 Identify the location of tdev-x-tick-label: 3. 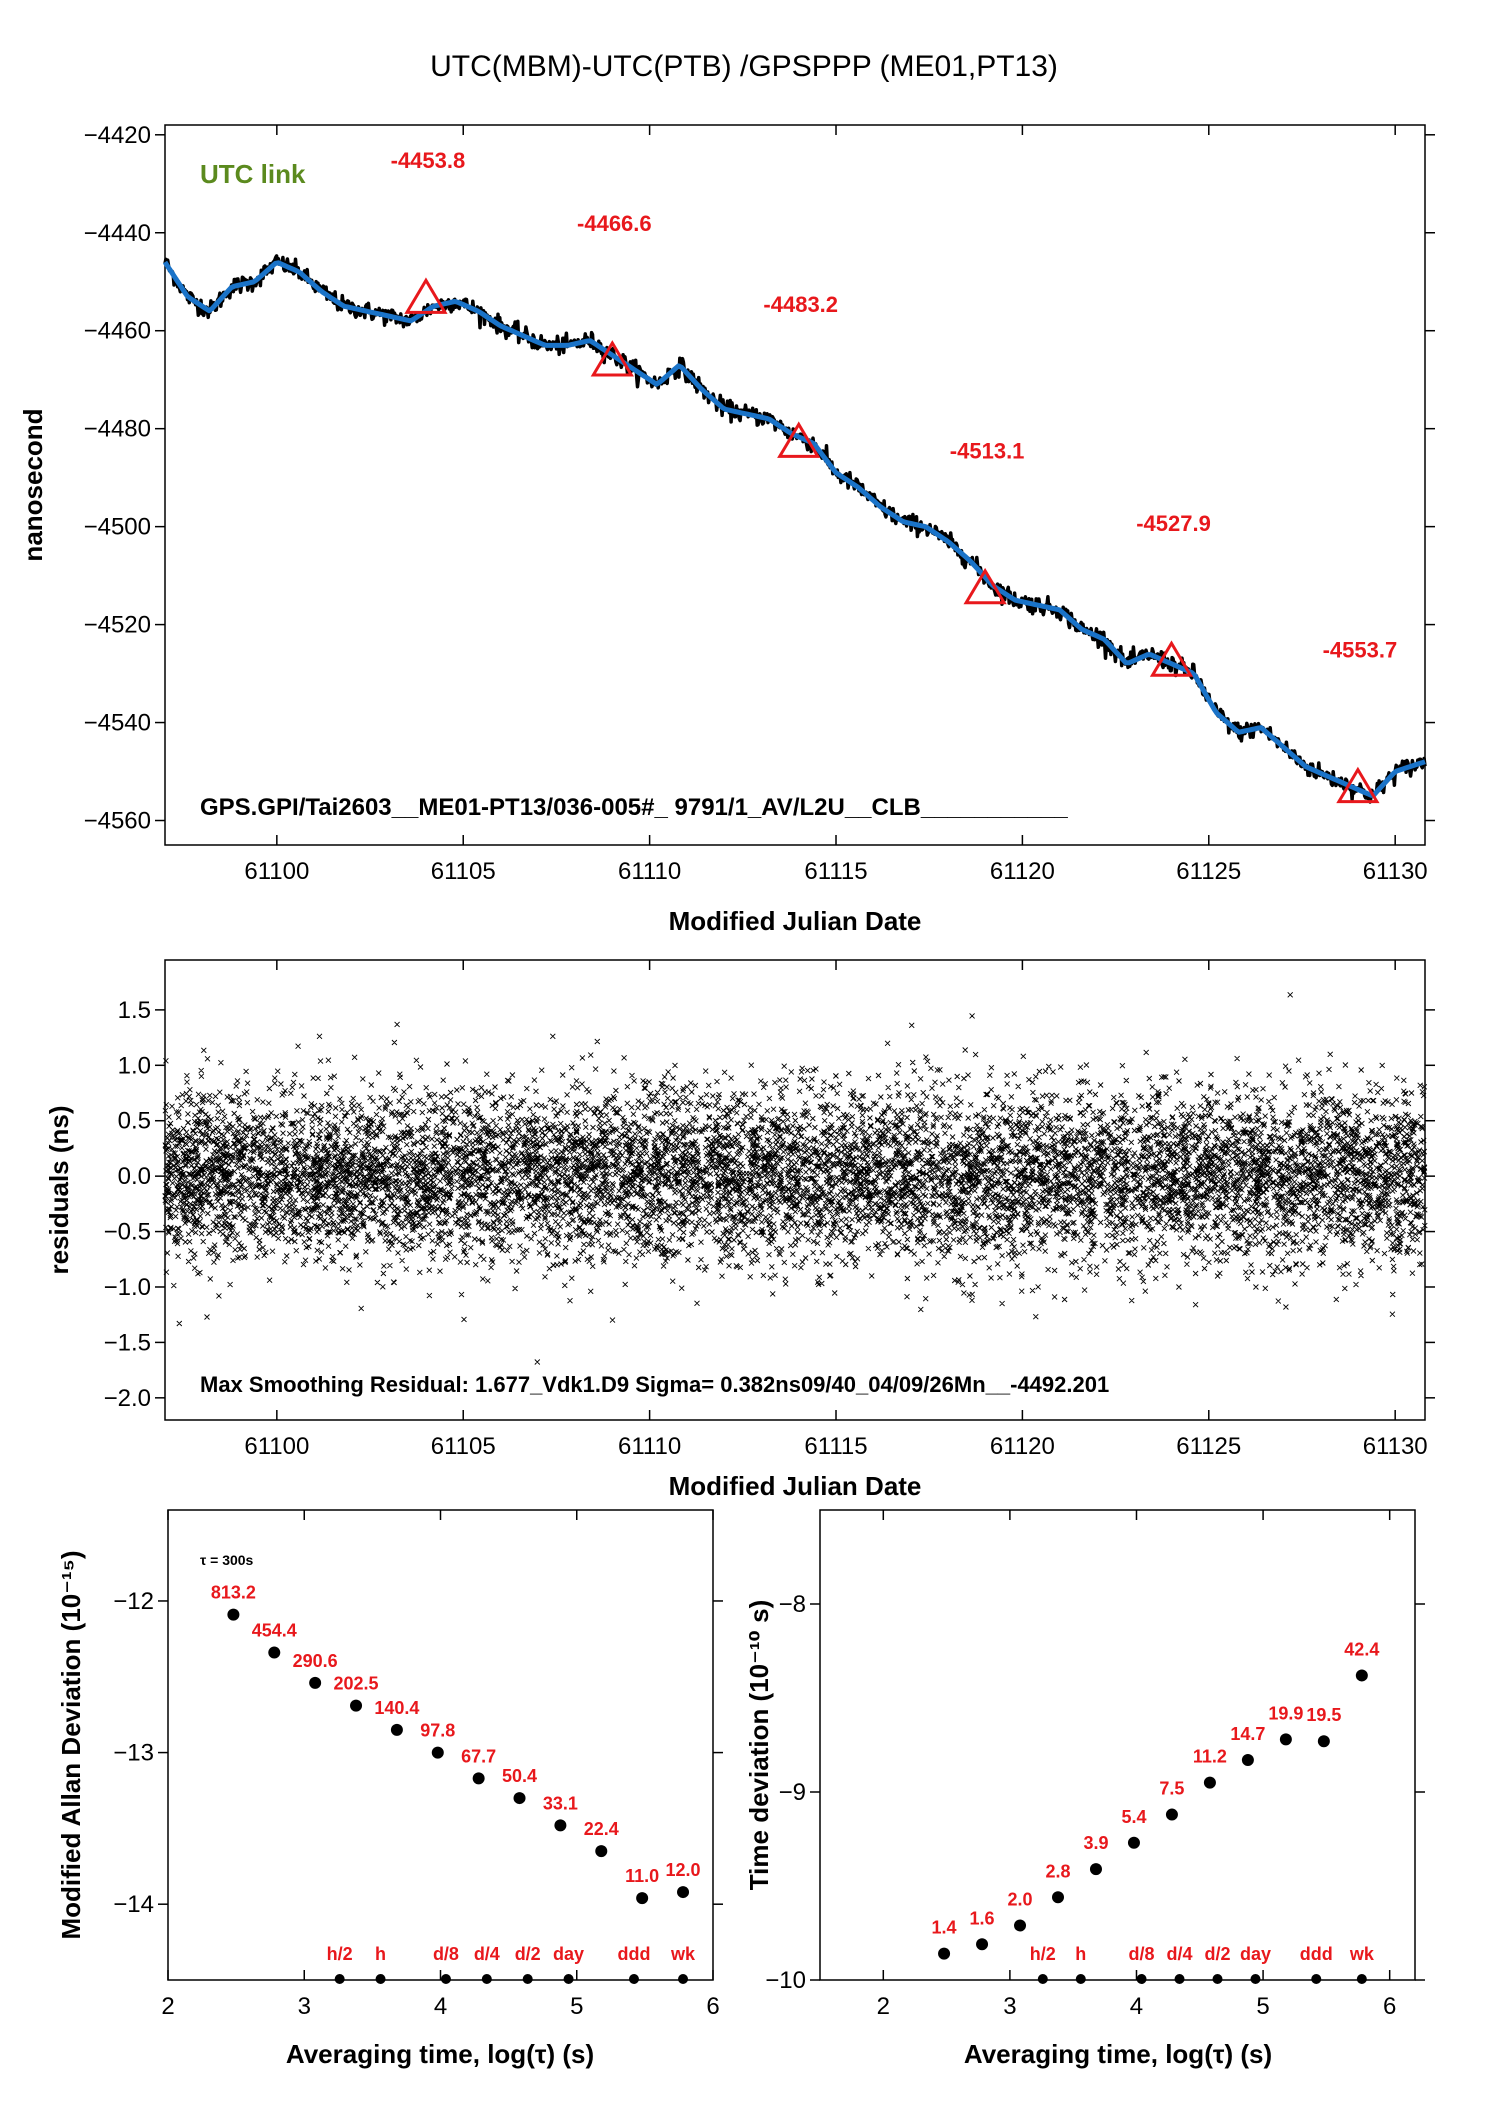
(1009, 2006).